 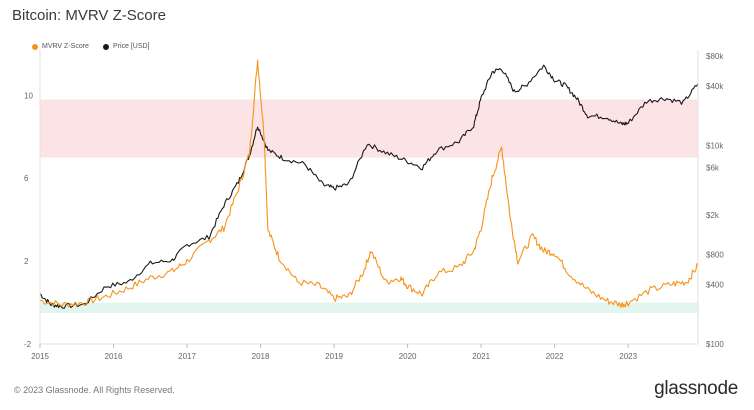 I want to click on y-right-tick-label: $400, so click(x=715, y=284).